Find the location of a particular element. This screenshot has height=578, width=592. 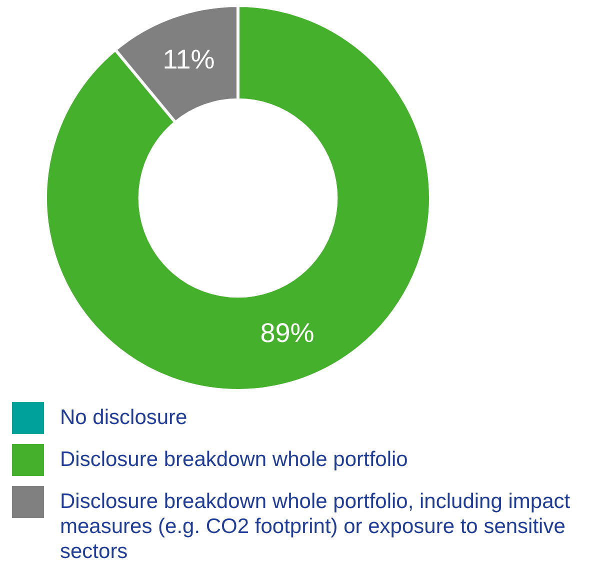

data-label: 11% is located at coordinates (188, 59).